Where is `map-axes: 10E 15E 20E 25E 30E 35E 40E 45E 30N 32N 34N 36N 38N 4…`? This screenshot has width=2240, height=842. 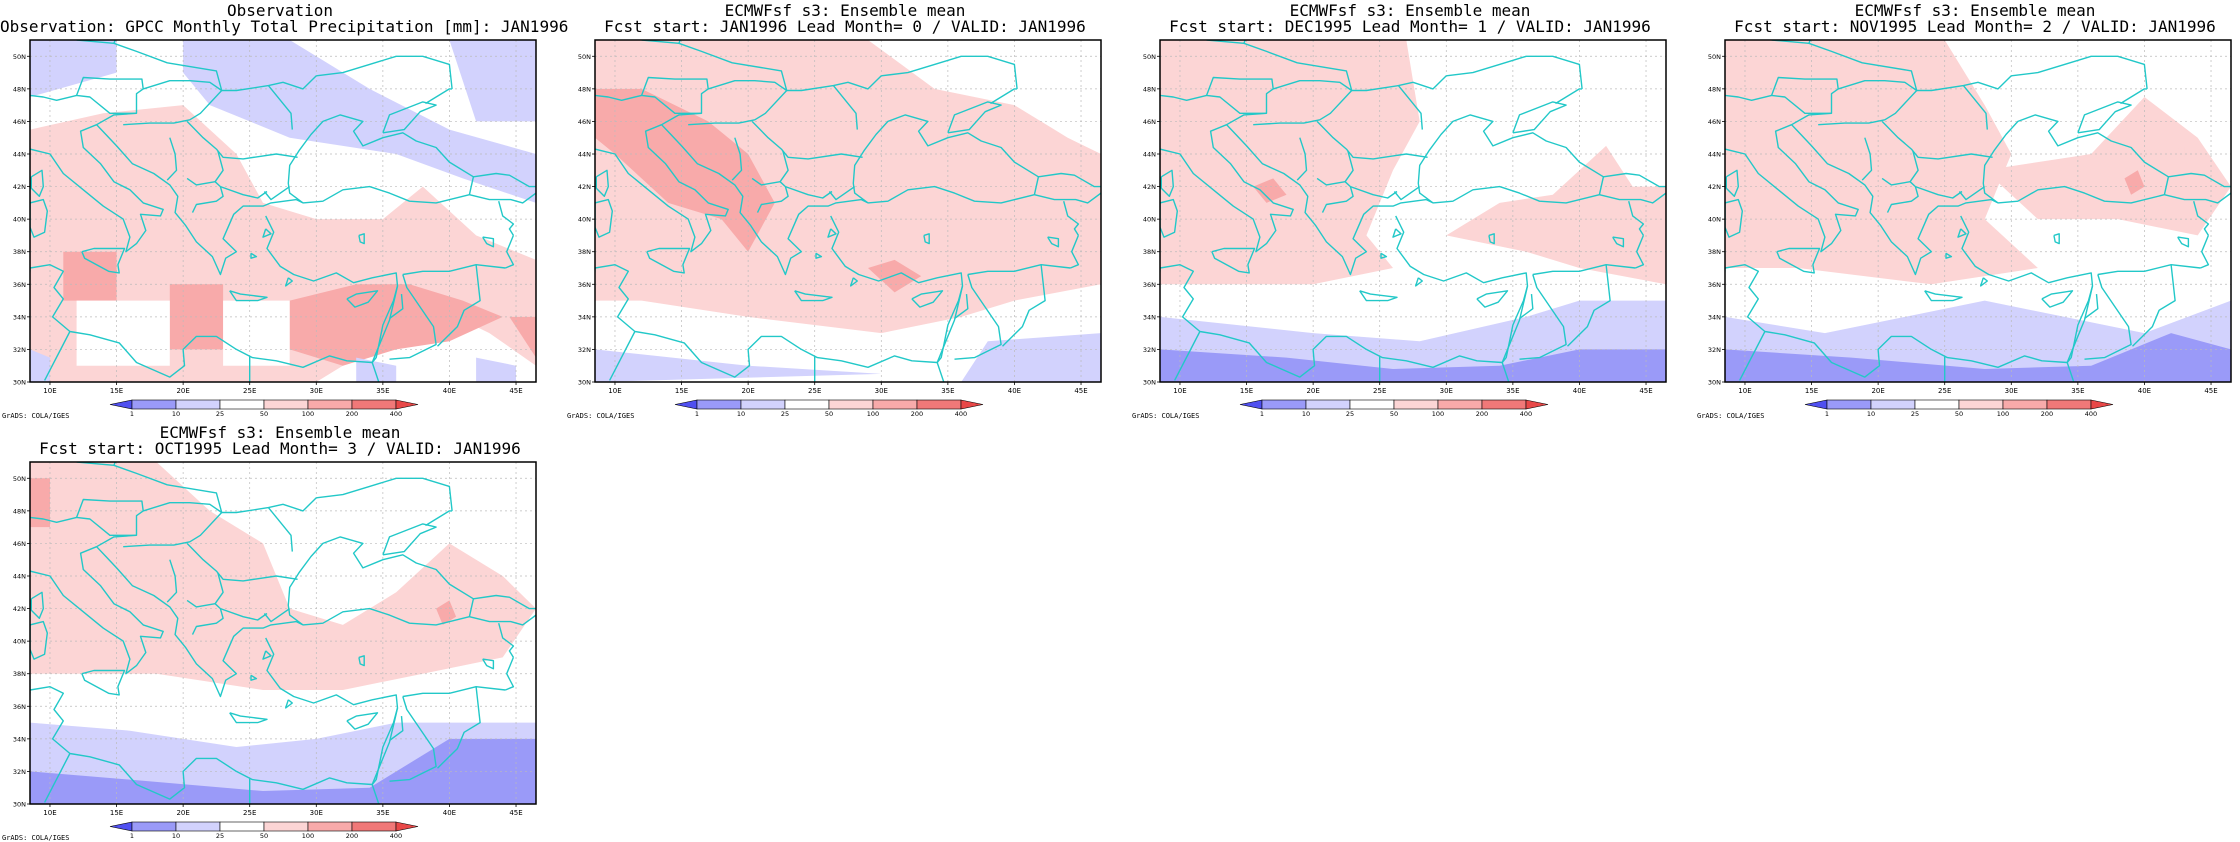
map-axes: 10E 15E 20E 25E 30E 35E 40E 45E 30N 32N 34N 36N 38N 4… is located at coordinates (833, 224).